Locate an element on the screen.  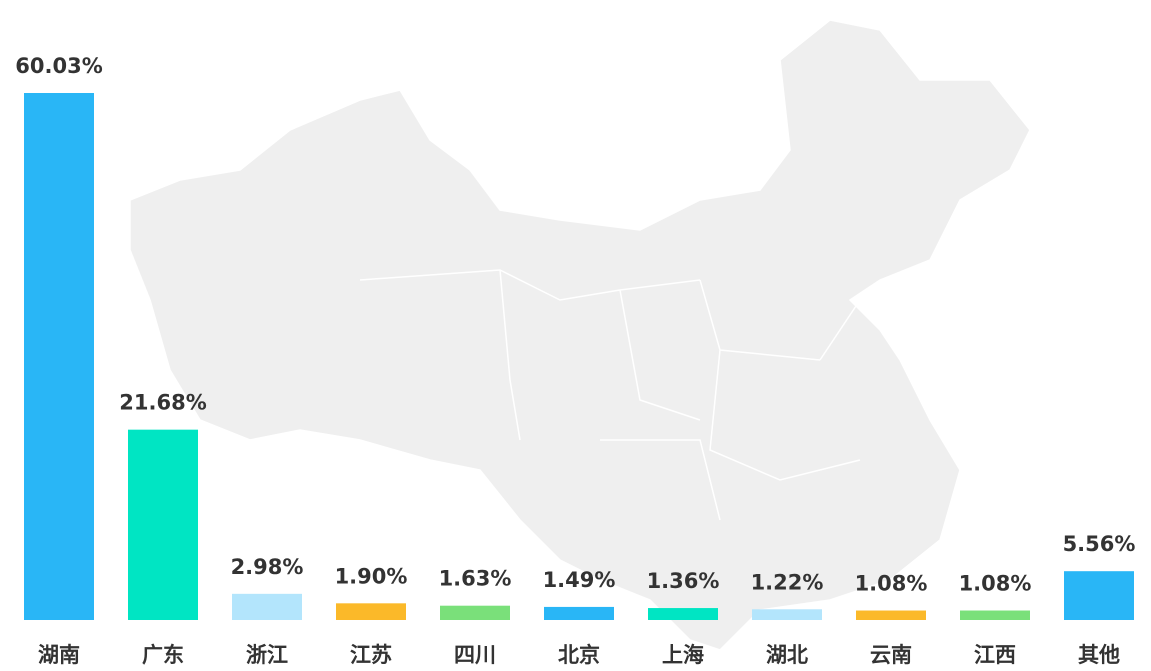
x-tick-label: 湖北 is located at coordinates (787, 655).